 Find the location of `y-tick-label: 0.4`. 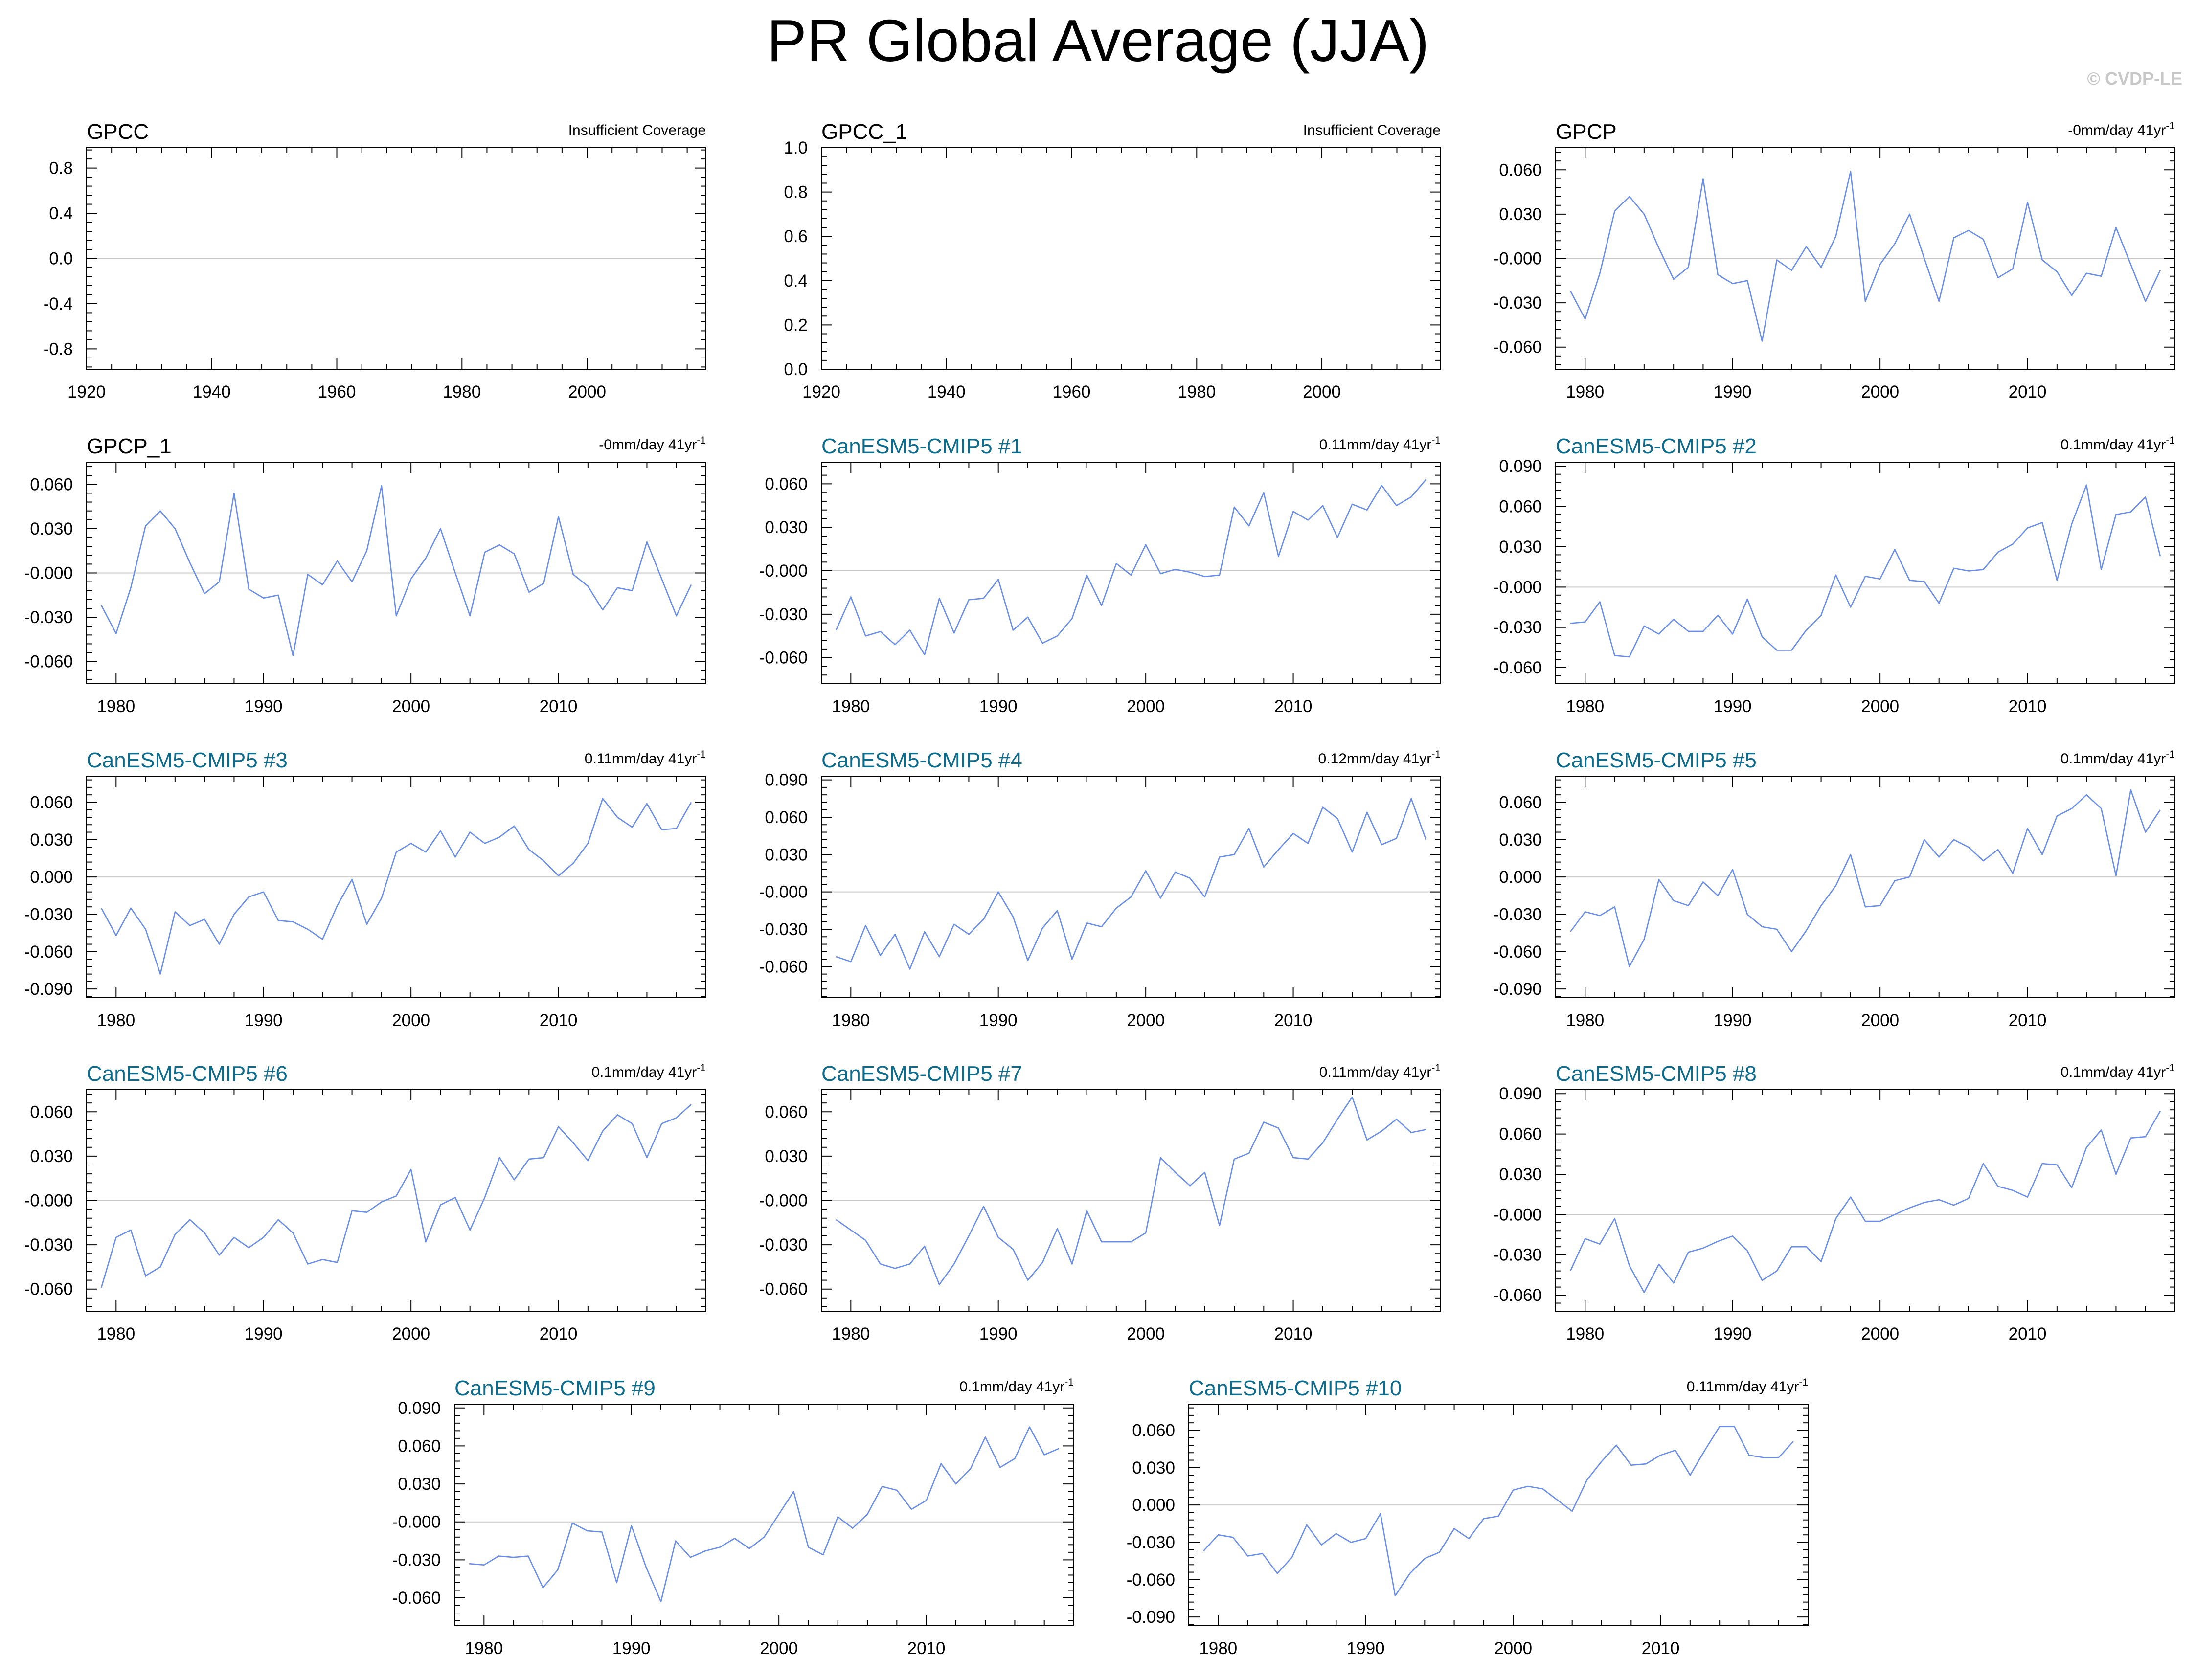

y-tick-label: 0.4 is located at coordinates (796, 281).